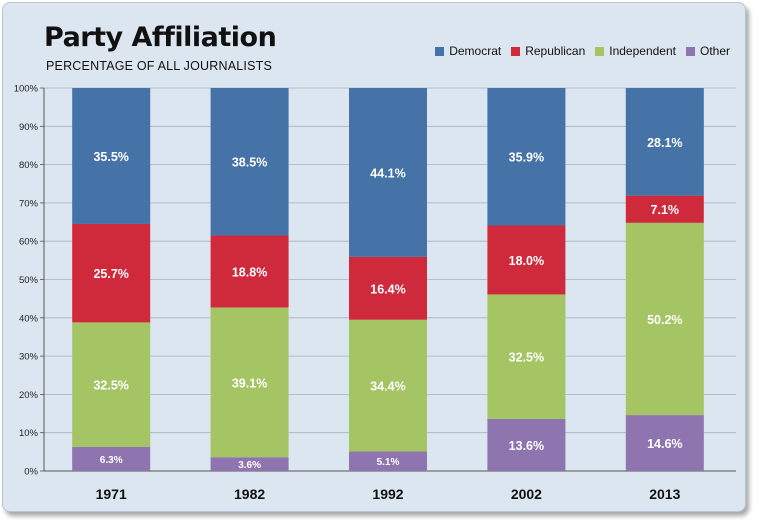 Image resolution: width=760 pixels, height=520 pixels. Describe the element at coordinates (159, 66) in the screenshot. I see `chart-subtitle: PERCENTAGE OF ALL JOURNALISTS` at that location.